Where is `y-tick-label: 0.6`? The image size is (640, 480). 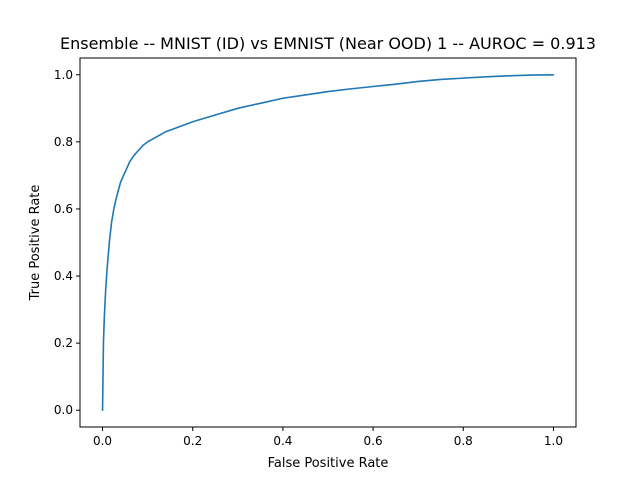 y-tick-label: 0.6 is located at coordinates (63, 209).